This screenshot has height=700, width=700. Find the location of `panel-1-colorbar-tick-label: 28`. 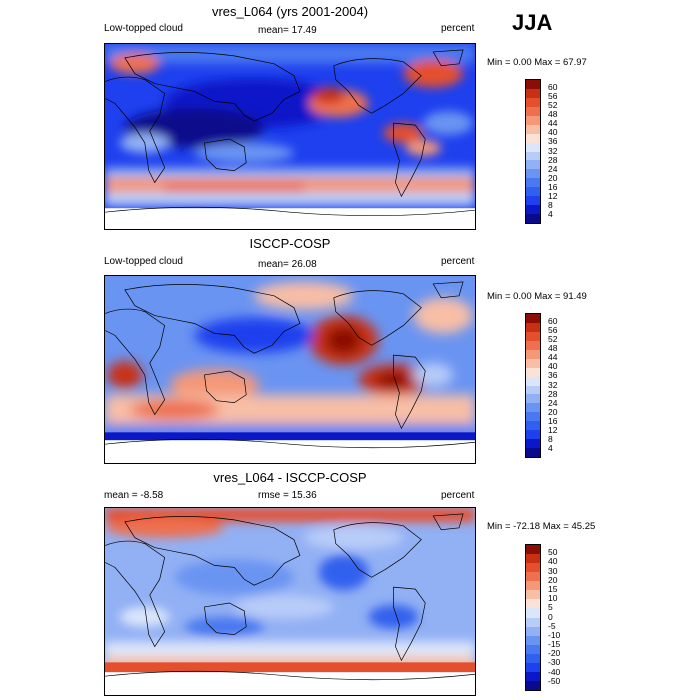

panel-1-colorbar-tick-label: 28 is located at coordinates (553, 159).